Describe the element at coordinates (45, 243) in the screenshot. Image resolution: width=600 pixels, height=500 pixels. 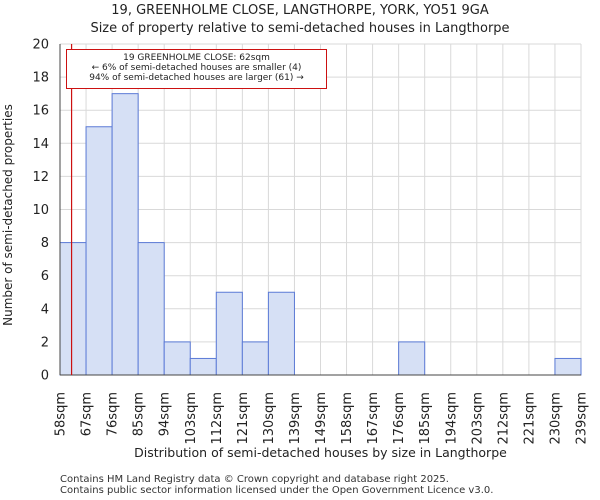
I see `y-tick-label: 8` at that location.